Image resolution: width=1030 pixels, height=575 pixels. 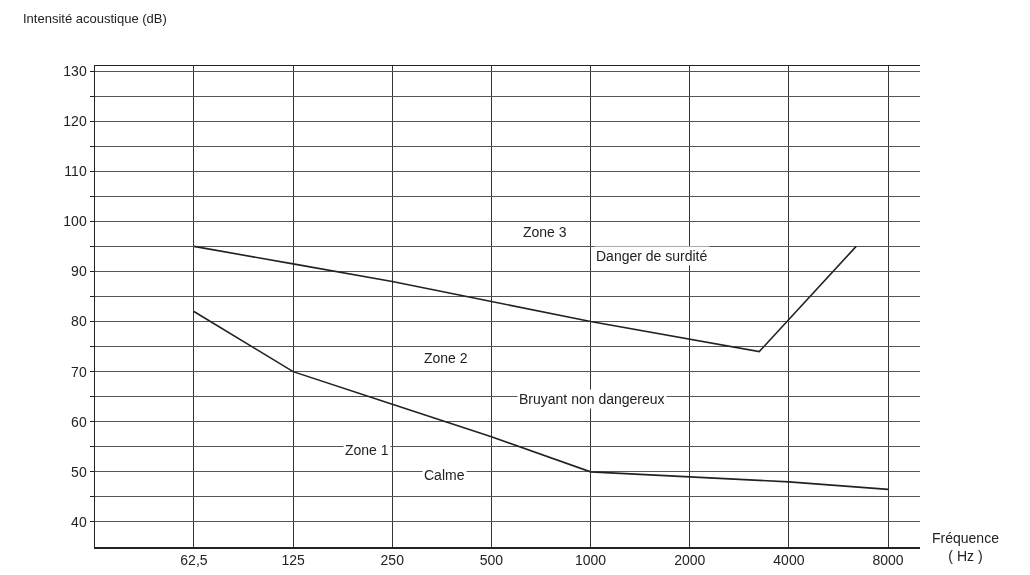 I want to click on y-tick-label: 130, so click(x=75, y=70).